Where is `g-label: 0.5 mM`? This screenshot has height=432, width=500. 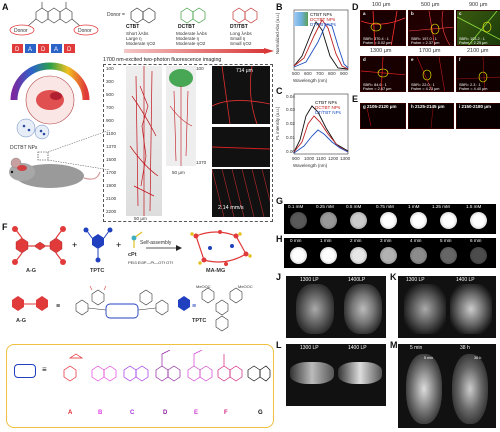 g-label: 0.5 mM is located at coordinates (354, 206).